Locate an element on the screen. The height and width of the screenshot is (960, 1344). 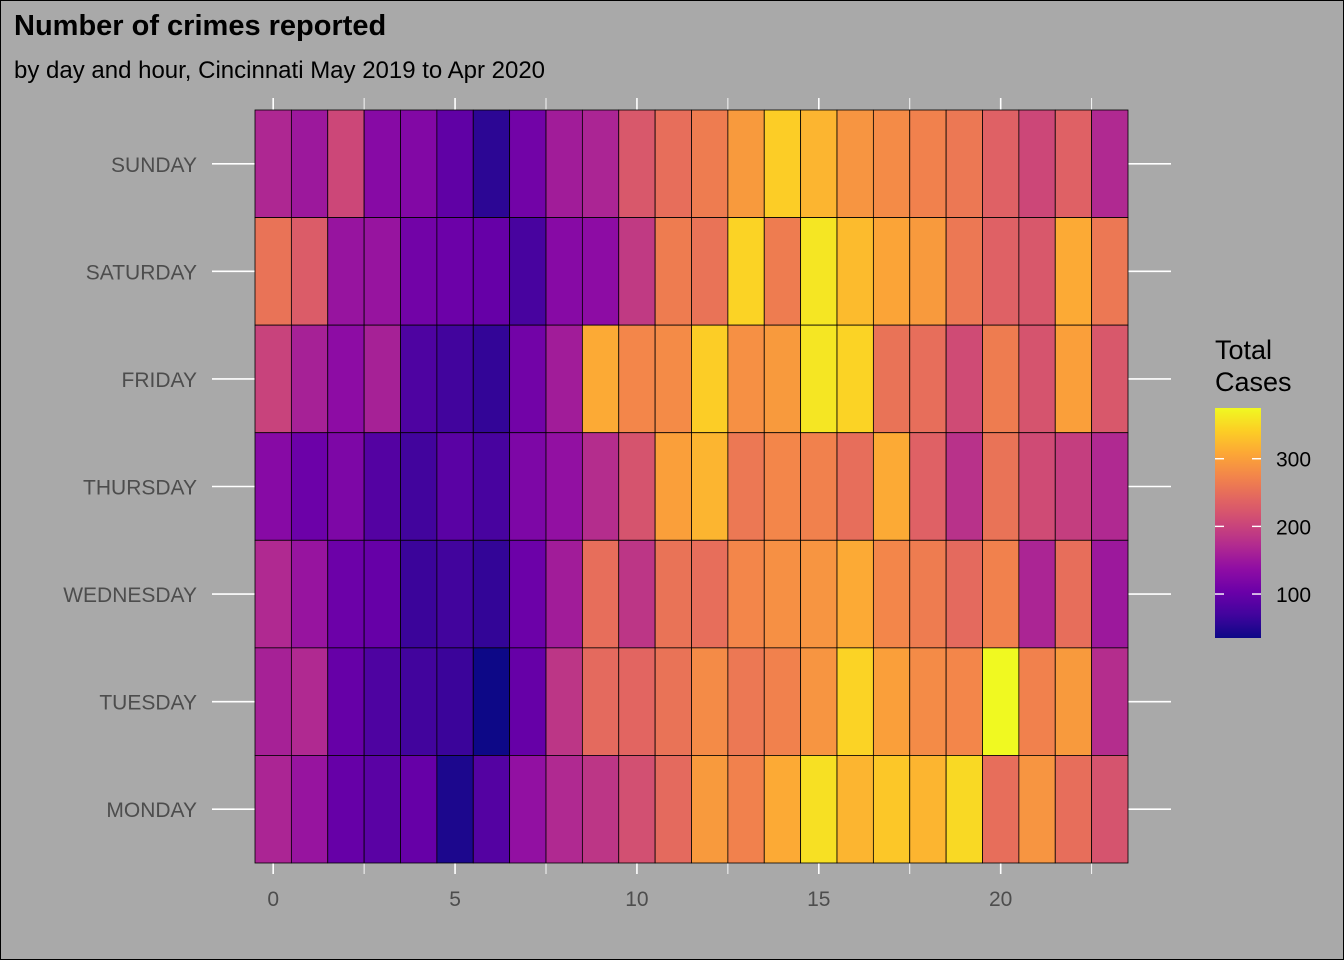
y-tick-label: MONDAY is located at coordinates (151, 810).